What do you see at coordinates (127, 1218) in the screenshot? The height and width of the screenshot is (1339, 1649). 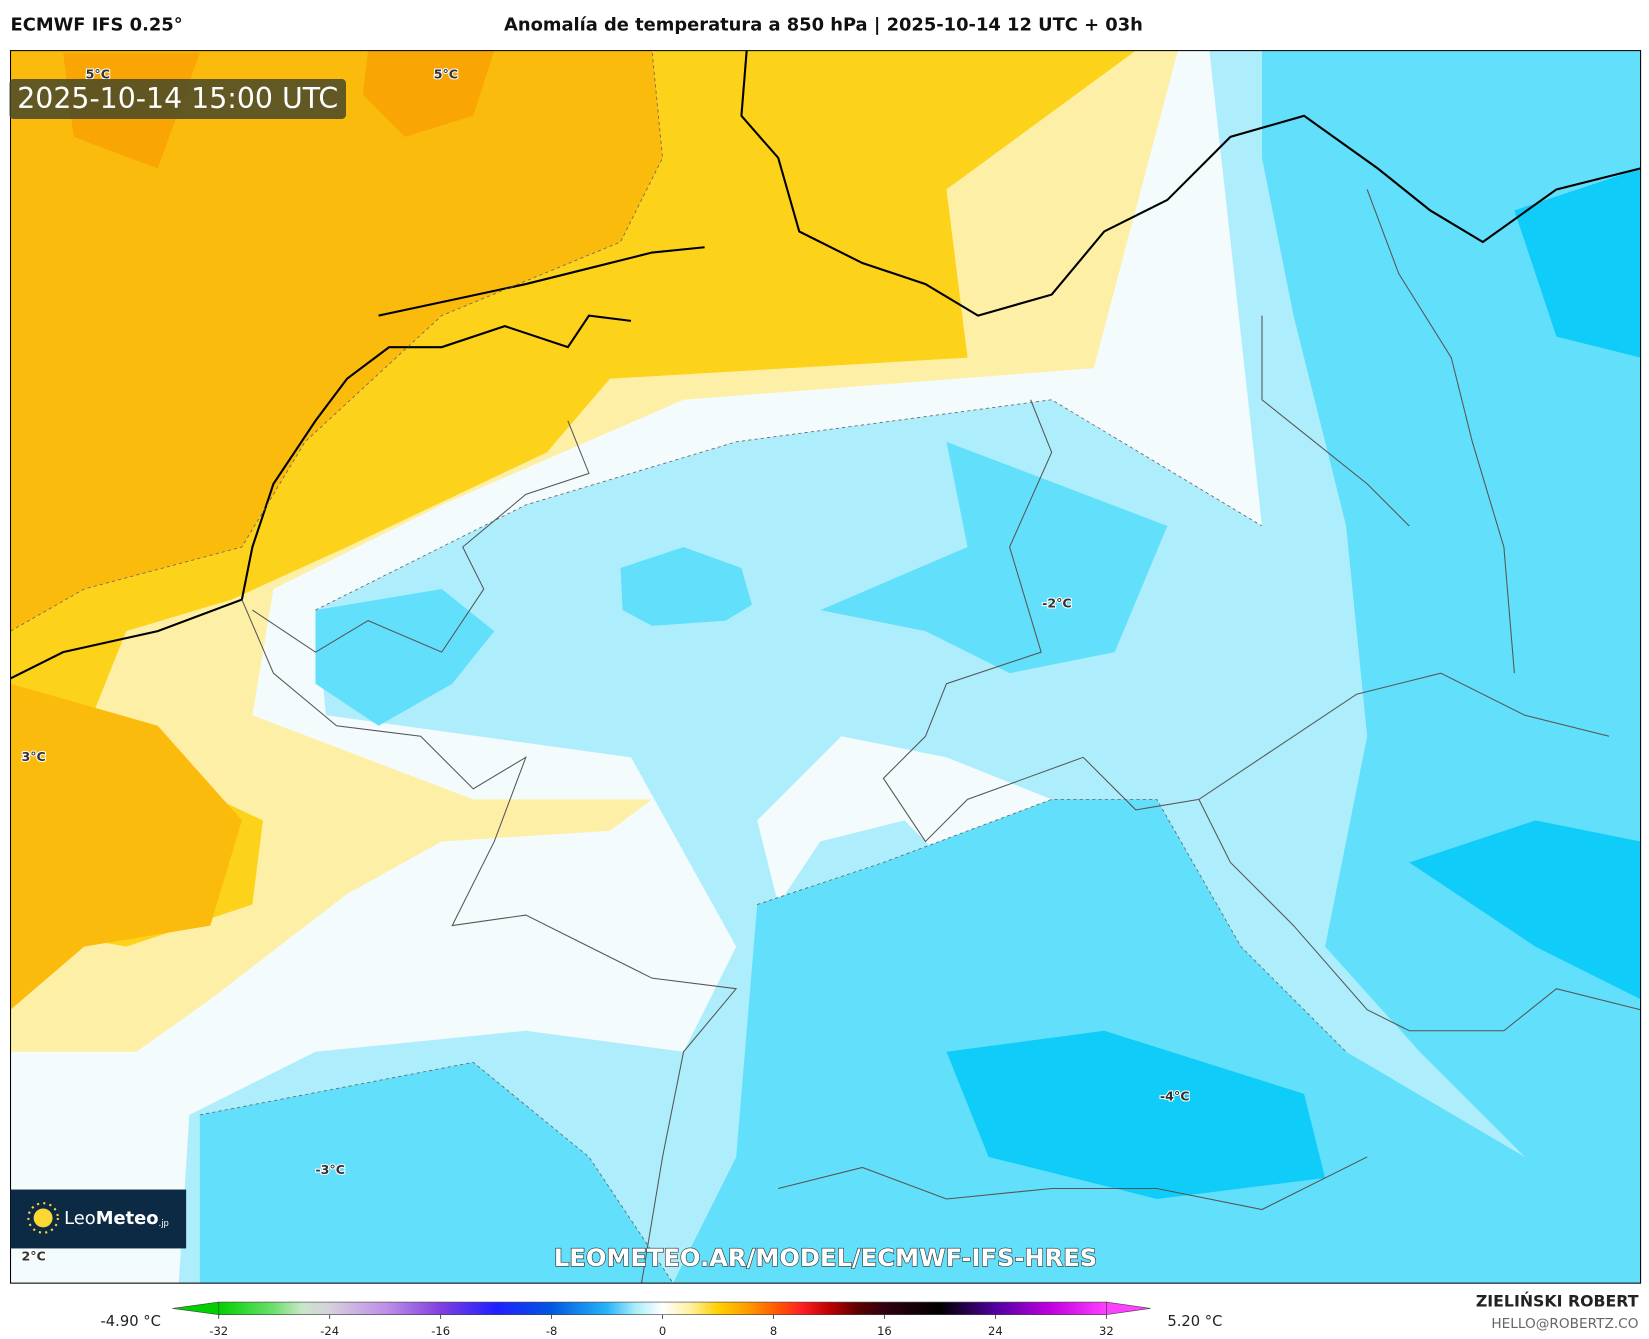 I see `logo-meteo: Meteo` at bounding box center [127, 1218].